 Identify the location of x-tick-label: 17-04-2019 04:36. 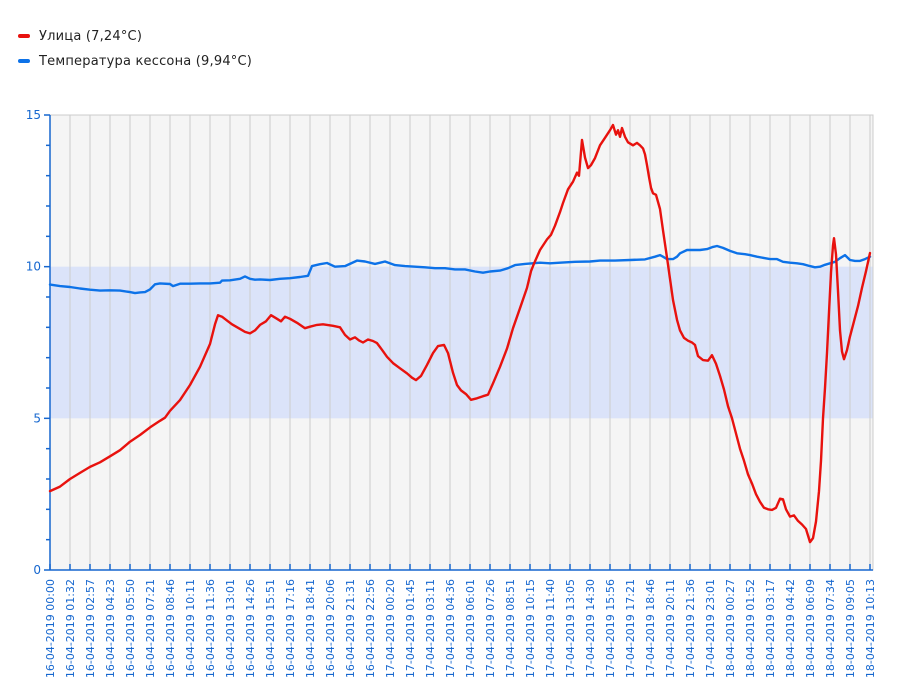
(450, 628).